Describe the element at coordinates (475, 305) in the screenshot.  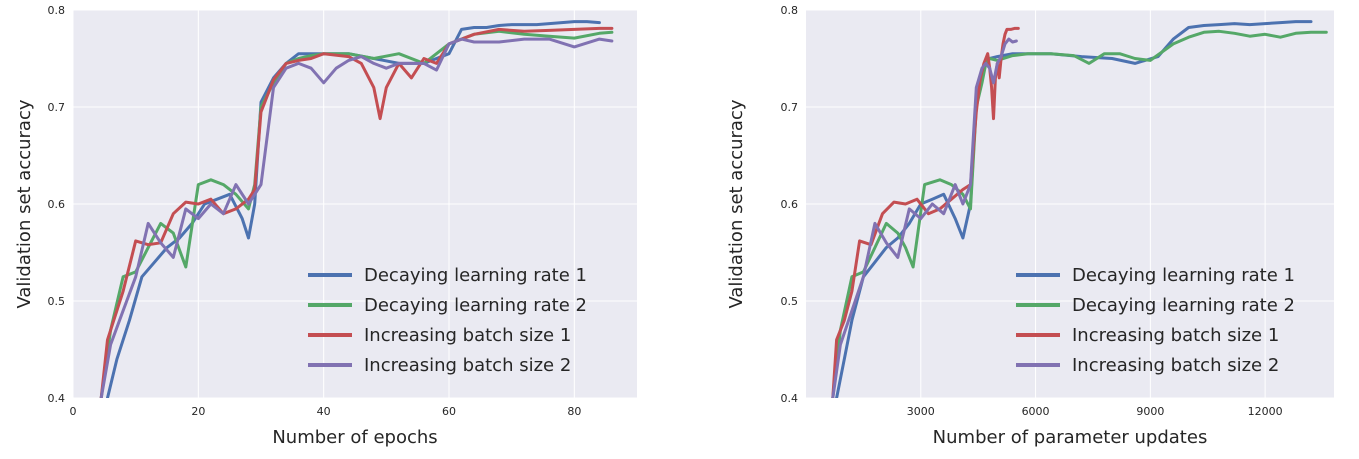
I see `chart1-legend-label-2: Decaying learning rate 2` at that location.